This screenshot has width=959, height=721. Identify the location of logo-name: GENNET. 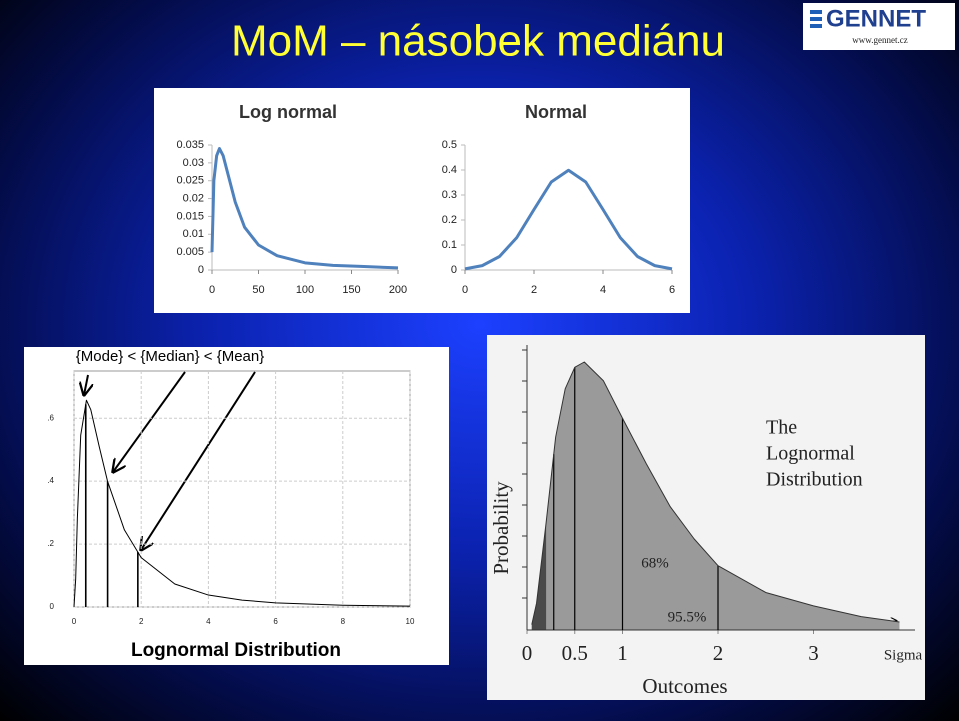
(876, 18).